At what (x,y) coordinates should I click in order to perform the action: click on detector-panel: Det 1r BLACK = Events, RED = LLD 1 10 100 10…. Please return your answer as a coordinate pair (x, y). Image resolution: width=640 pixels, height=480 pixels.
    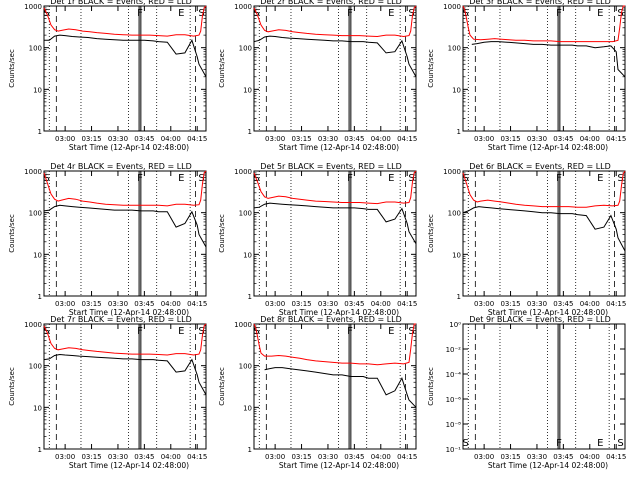
    Looking at the image, I should click on (107, 76).